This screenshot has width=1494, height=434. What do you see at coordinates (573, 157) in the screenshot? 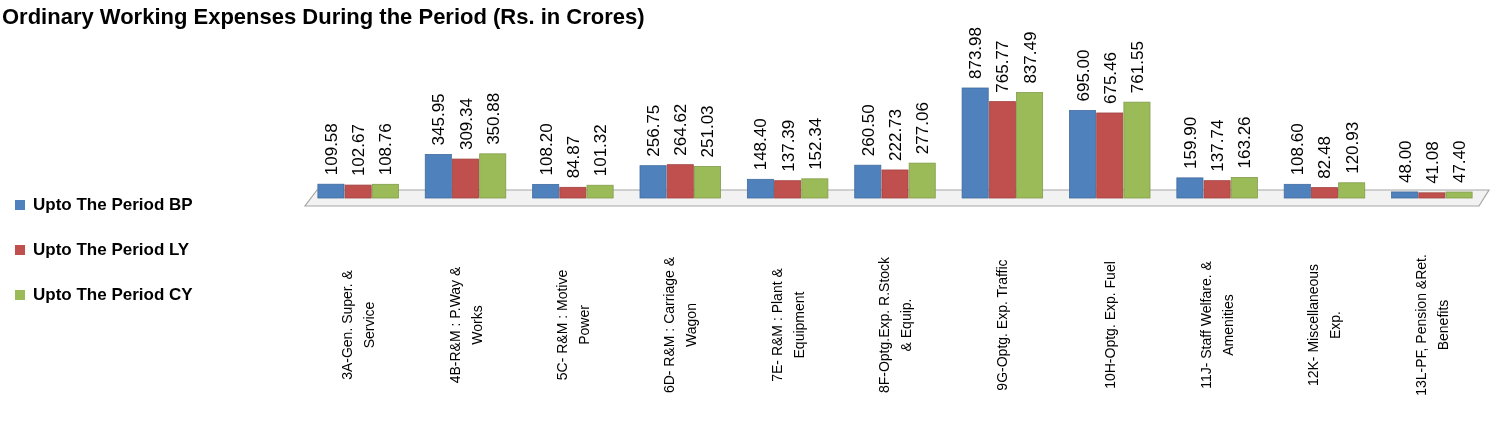
I see `data-label: 84.87` at bounding box center [573, 157].